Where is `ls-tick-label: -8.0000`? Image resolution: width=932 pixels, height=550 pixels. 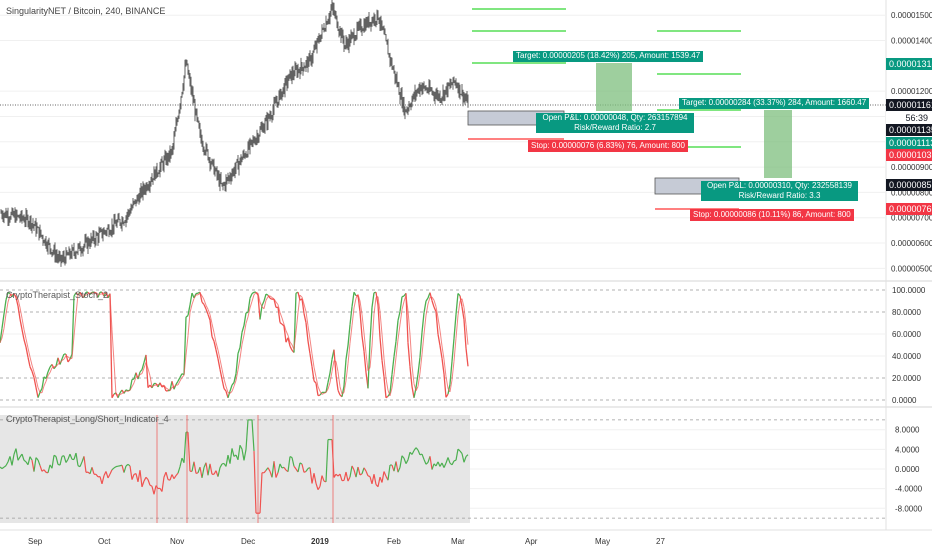
ls-tick-label: -8.0000 is located at coordinates (909, 508).